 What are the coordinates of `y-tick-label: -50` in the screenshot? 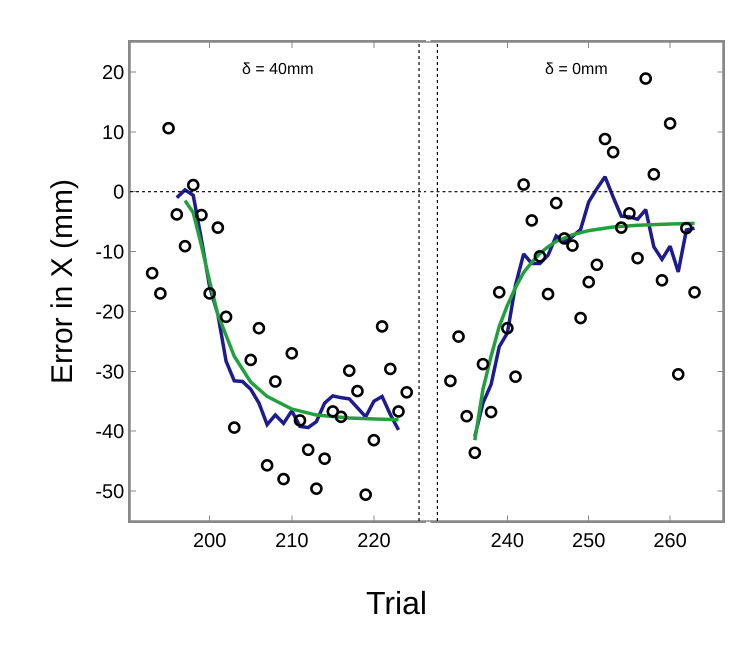 It's located at (109, 492).